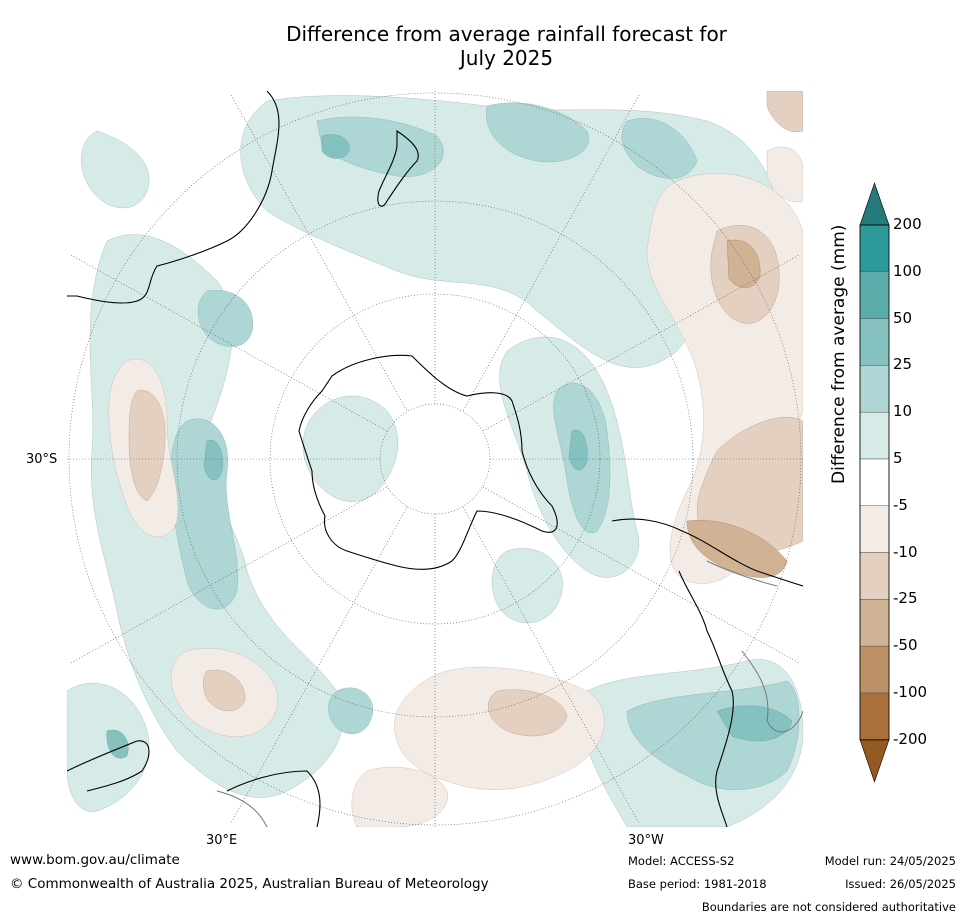  Describe the element at coordinates (905, 598) in the screenshot. I see `colorbar-tick-label: -25` at that location.